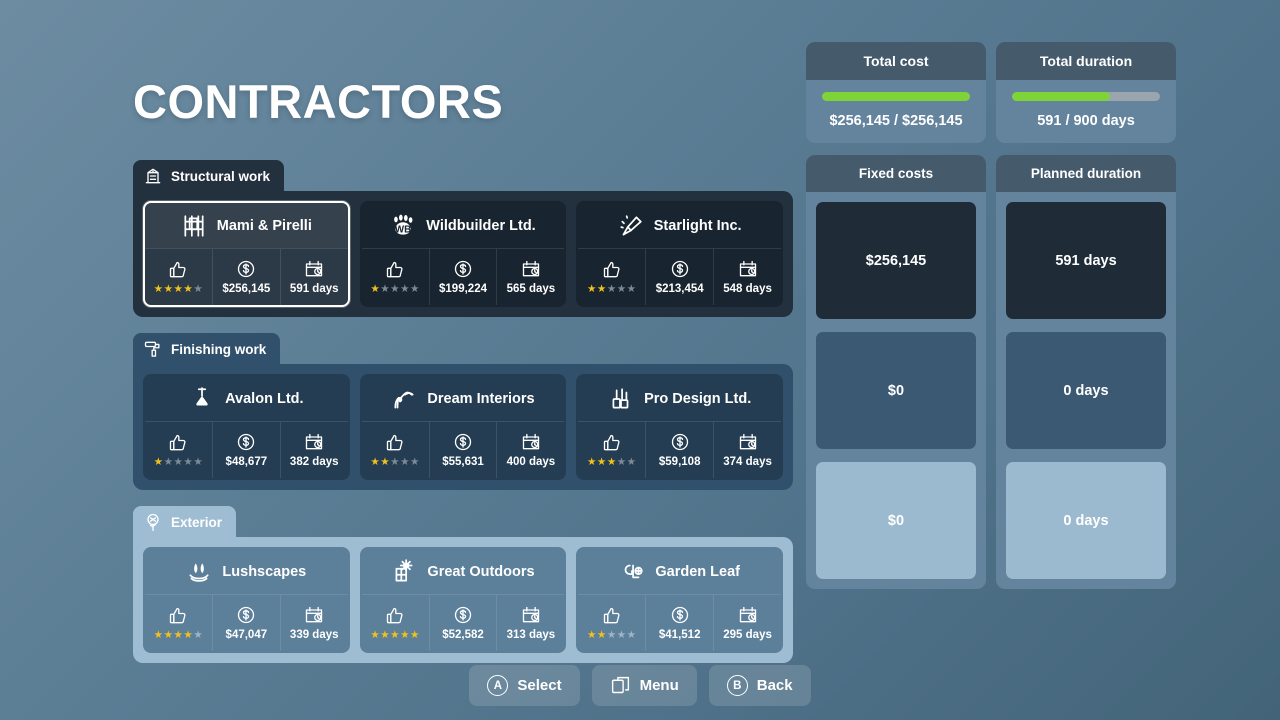 The image size is (1280, 720). I want to click on hint-label: Back, so click(774, 685).